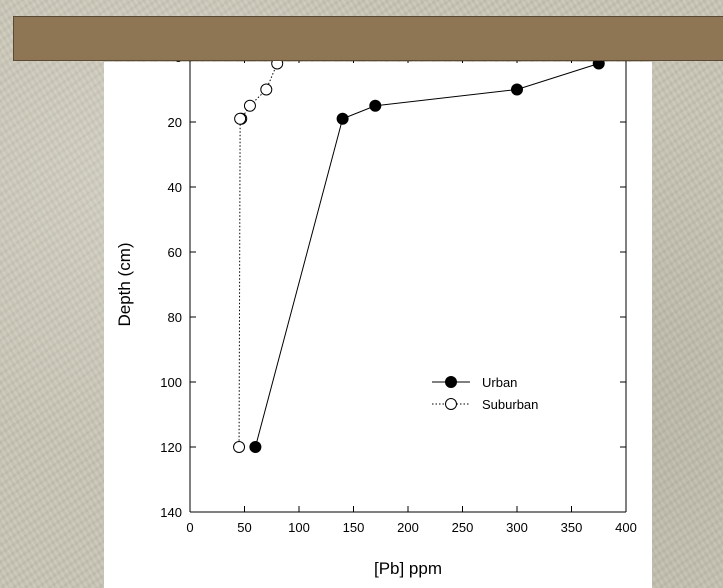 This screenshot has width=723, height=588. What do you see at coordinates (258, 255) in the screenshot?
I see `suburban-line` at bounding box center [258, 255].